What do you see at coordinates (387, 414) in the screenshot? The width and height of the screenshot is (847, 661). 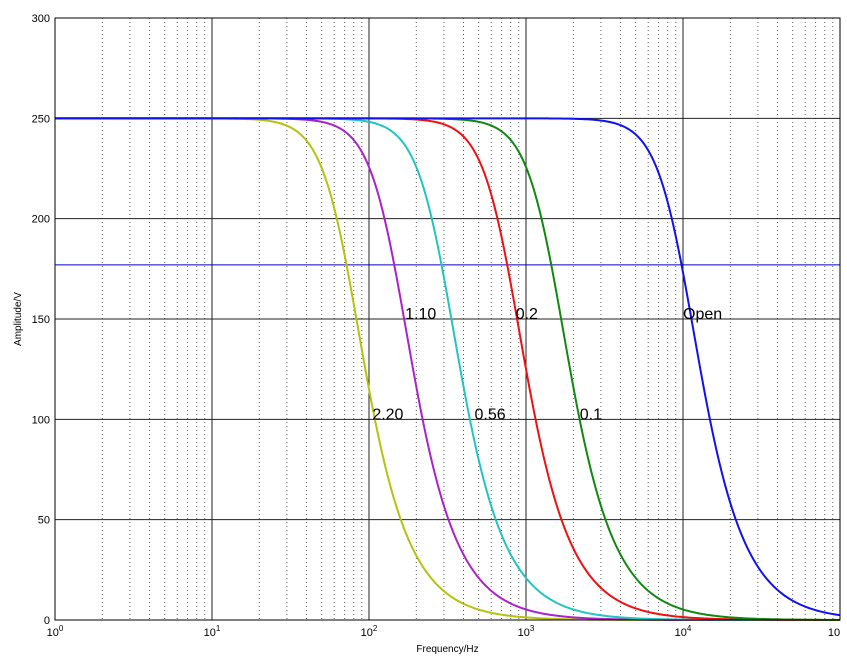 I see `curve-label-2-20: 2.20` at bounding box center [387, 414].